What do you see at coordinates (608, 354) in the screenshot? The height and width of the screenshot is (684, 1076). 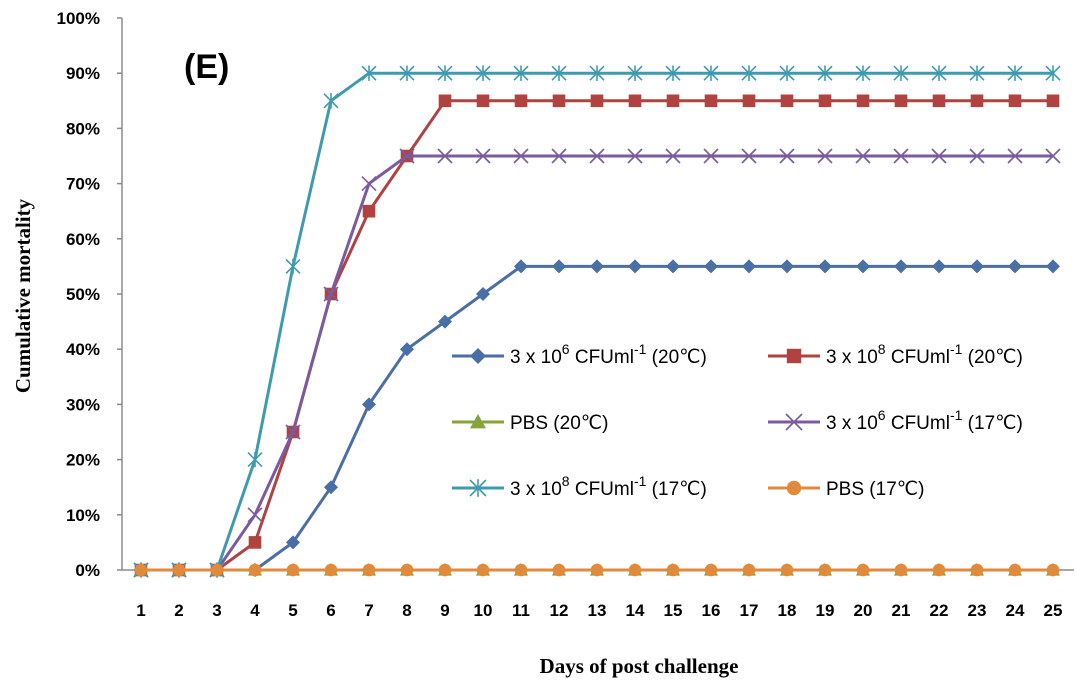 I see `legend-label: 3 x 106 CFUml-1 (20℃)` at bounding box center [608, 354].